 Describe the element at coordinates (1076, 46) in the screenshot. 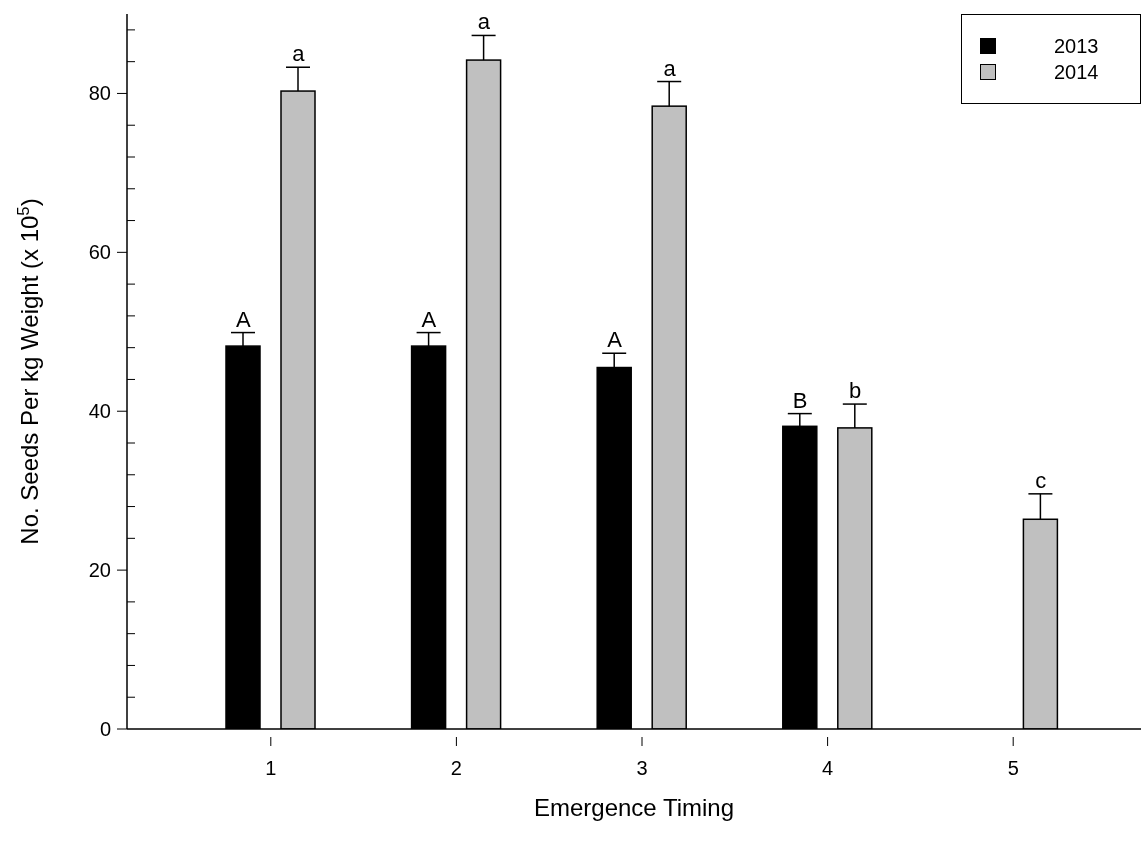

I see `text: 2013` at that location.